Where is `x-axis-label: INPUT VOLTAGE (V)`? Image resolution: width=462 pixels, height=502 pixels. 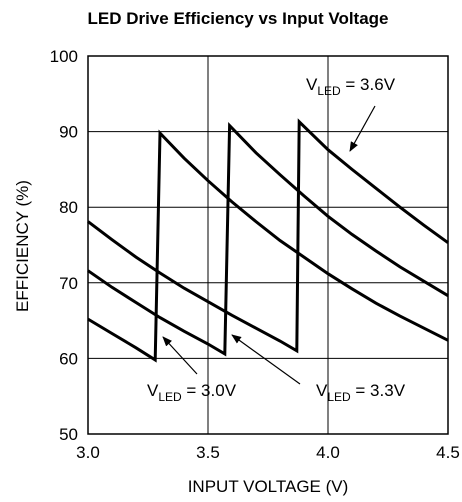
x-axis-label: INPUT VOLTAGE (V) is located at coordinates (268, 486).